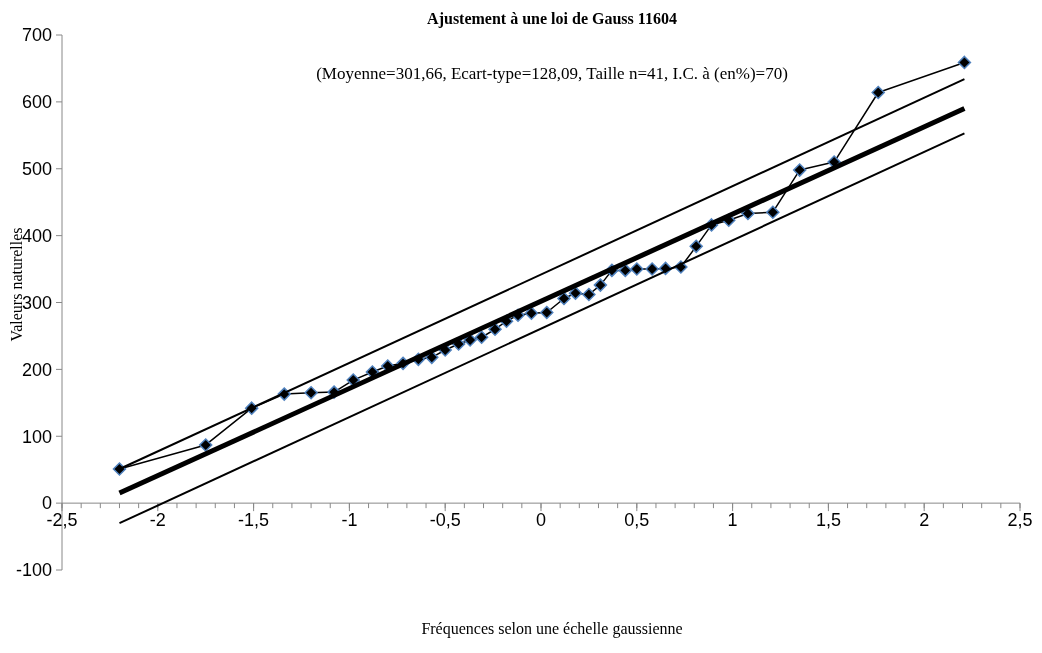  Describe the element at coordinates (445, 520) in the screenshot. I see `x-tick-label: -0,5` at that location.